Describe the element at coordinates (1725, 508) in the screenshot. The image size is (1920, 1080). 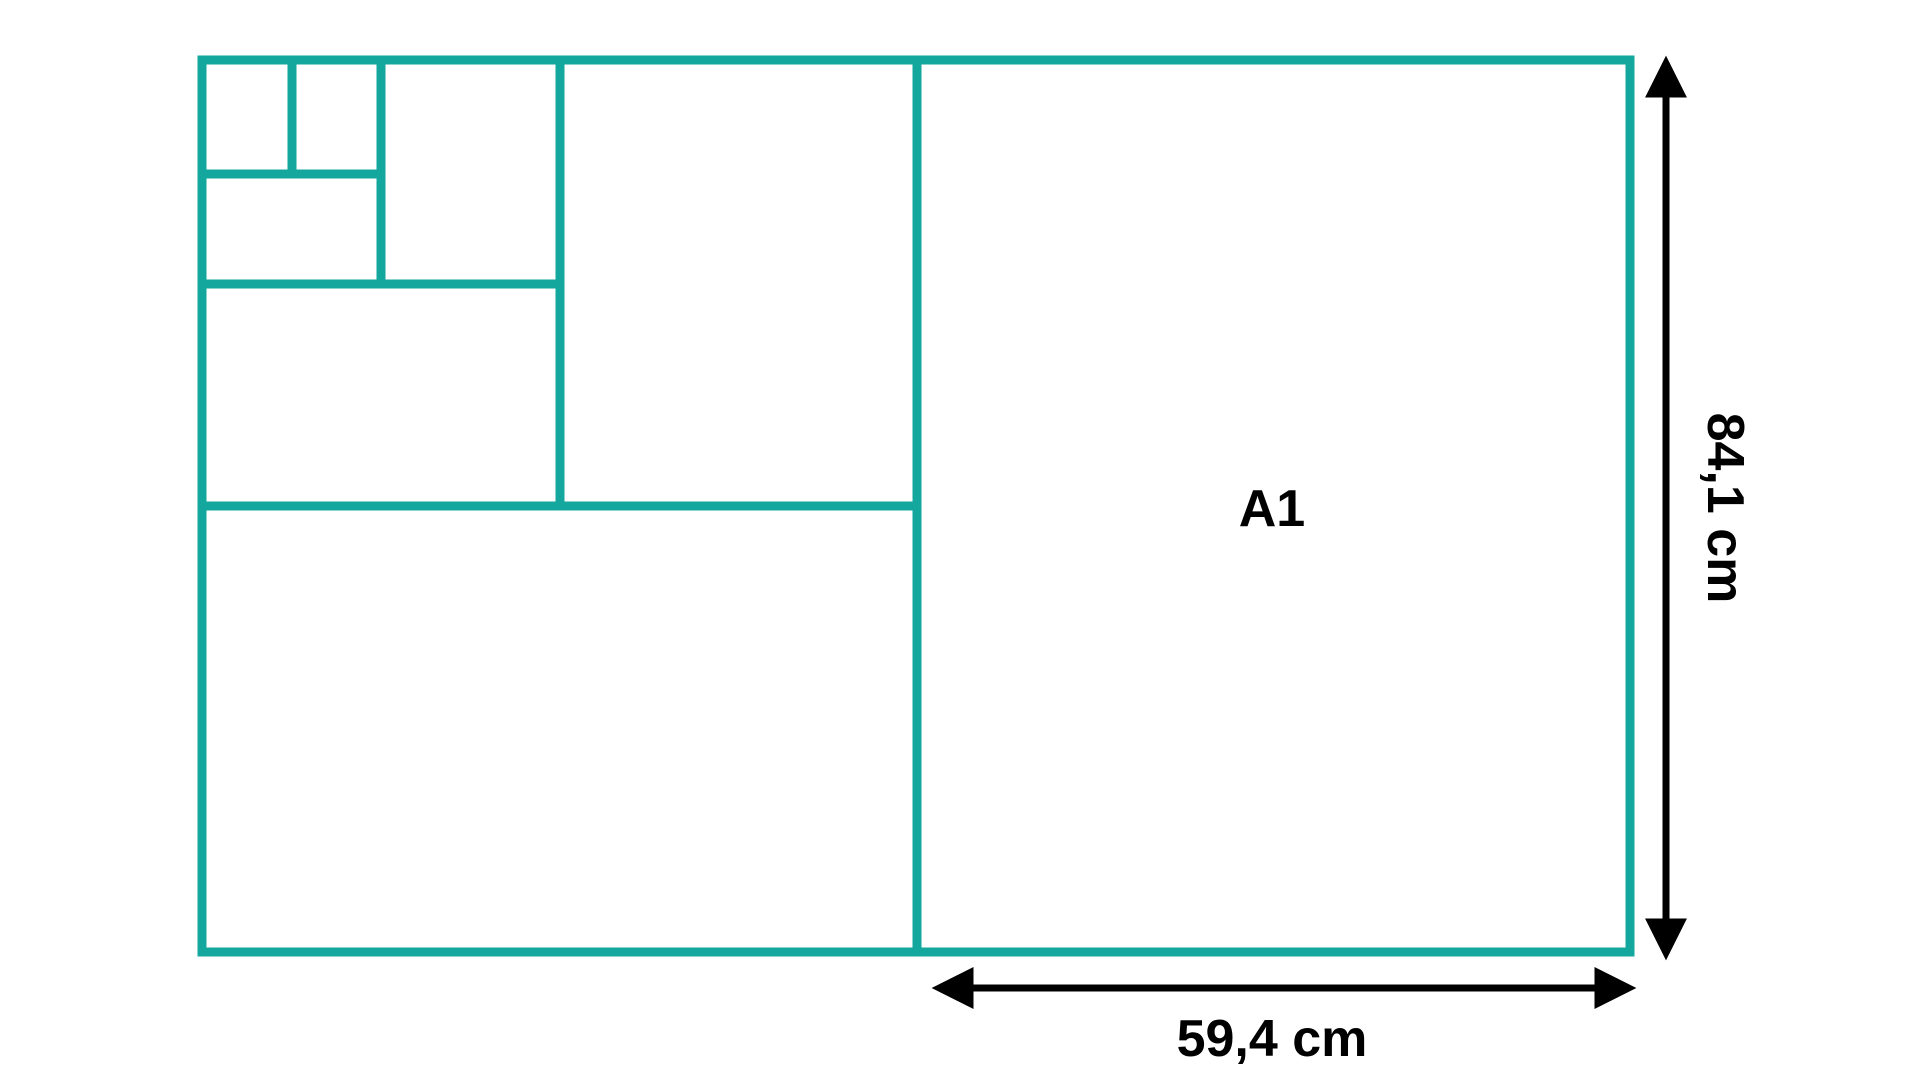
I see `height-label: 84,1 cm` at that location.